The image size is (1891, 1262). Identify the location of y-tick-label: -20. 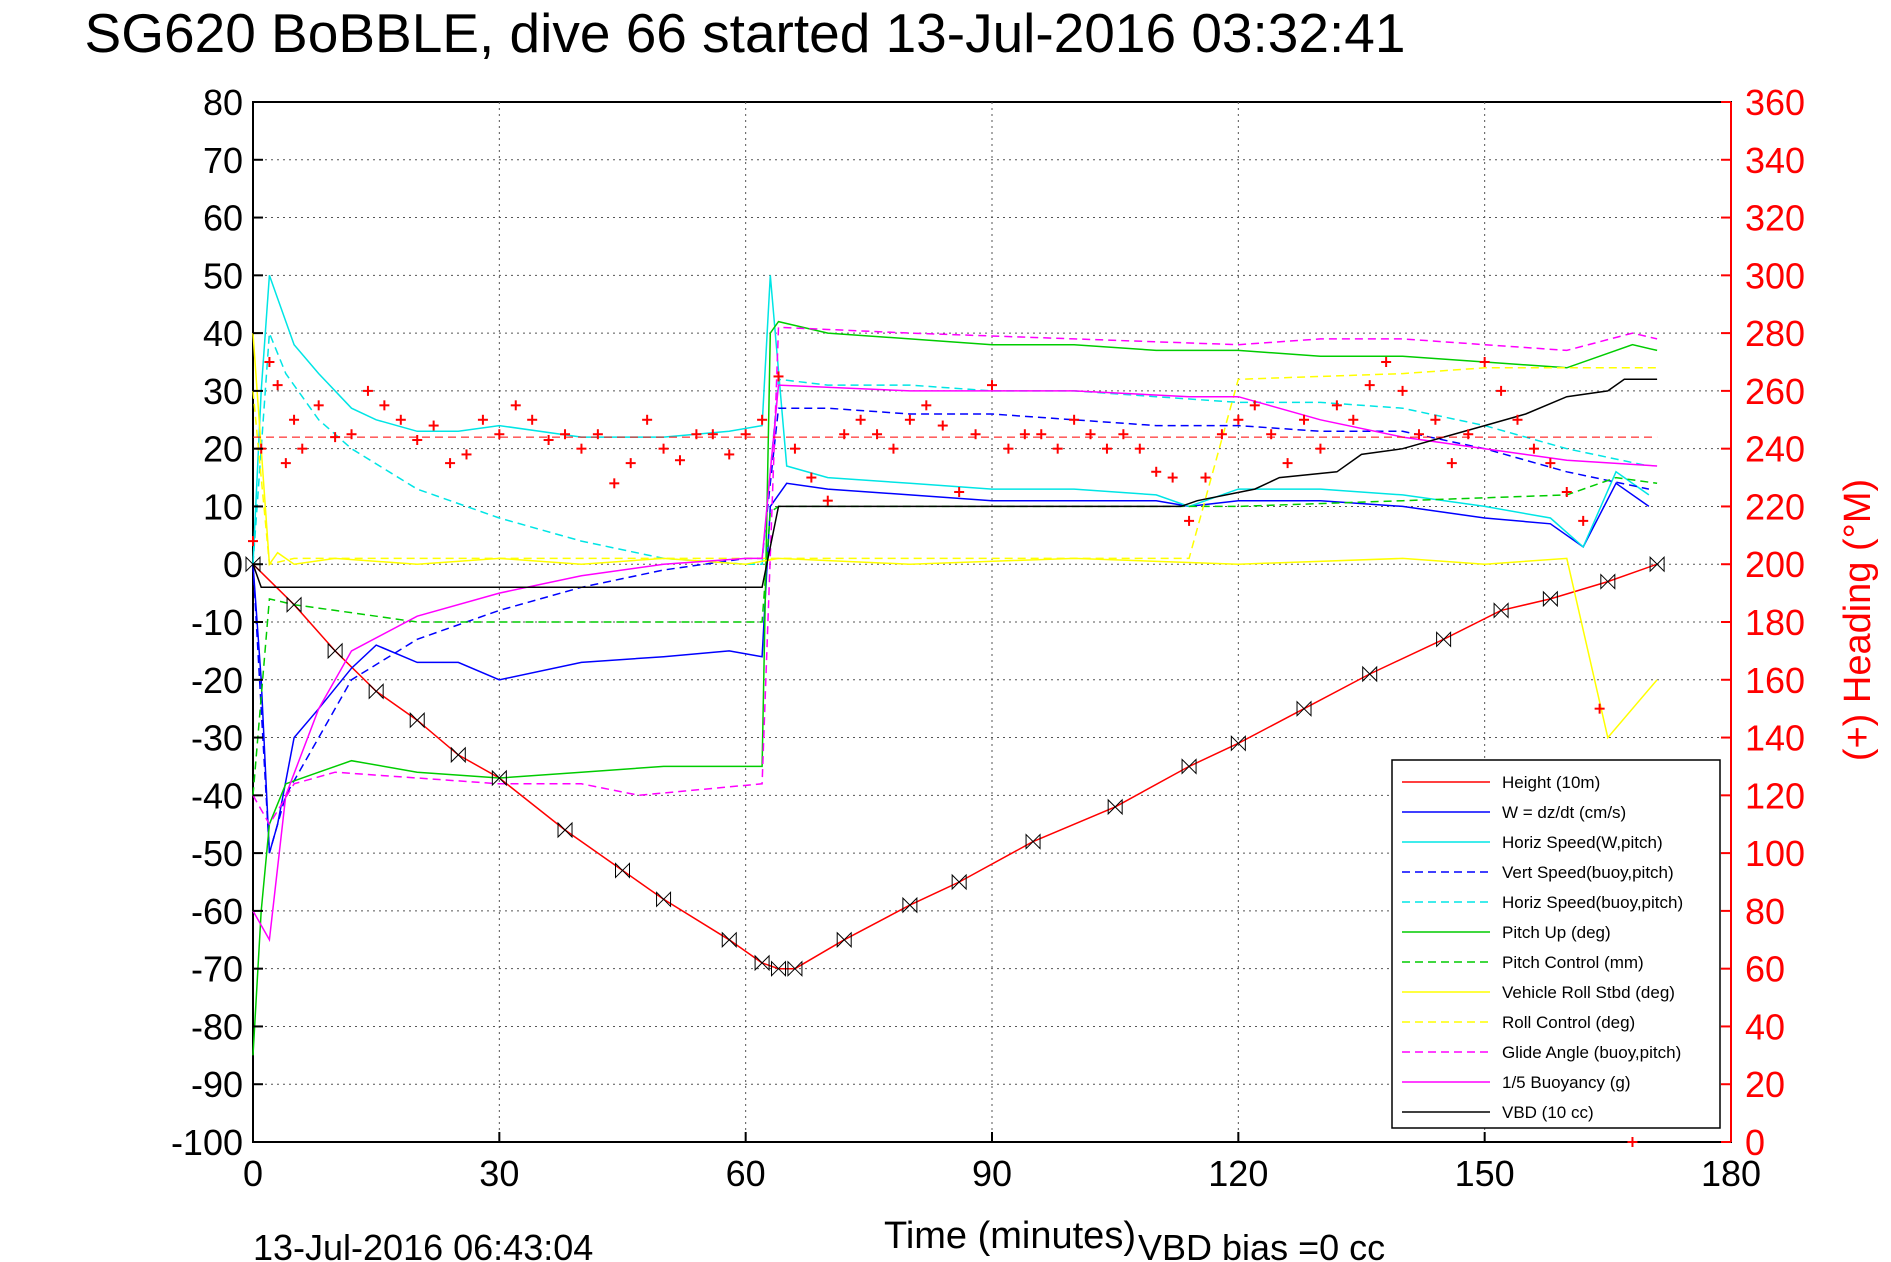
(217, 680).